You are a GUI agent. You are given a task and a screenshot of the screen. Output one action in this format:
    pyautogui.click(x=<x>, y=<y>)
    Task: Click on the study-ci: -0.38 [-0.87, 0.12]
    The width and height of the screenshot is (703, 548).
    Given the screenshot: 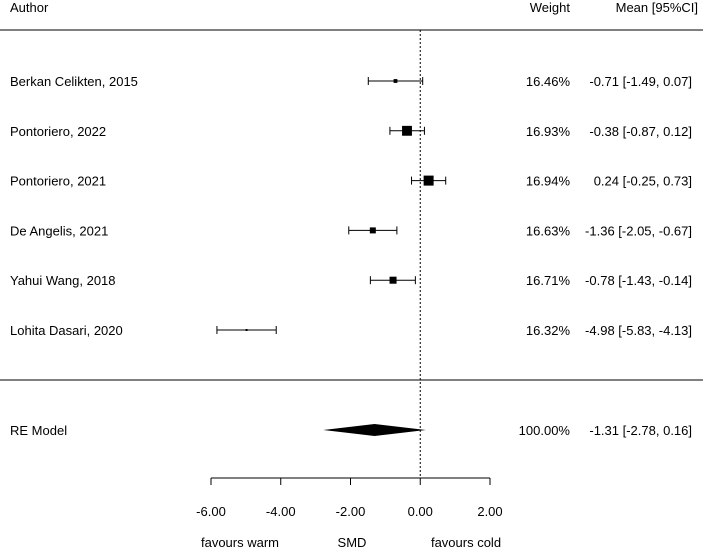 What is the action you would take?
    pyautogui.click(x=640, y=131)
    